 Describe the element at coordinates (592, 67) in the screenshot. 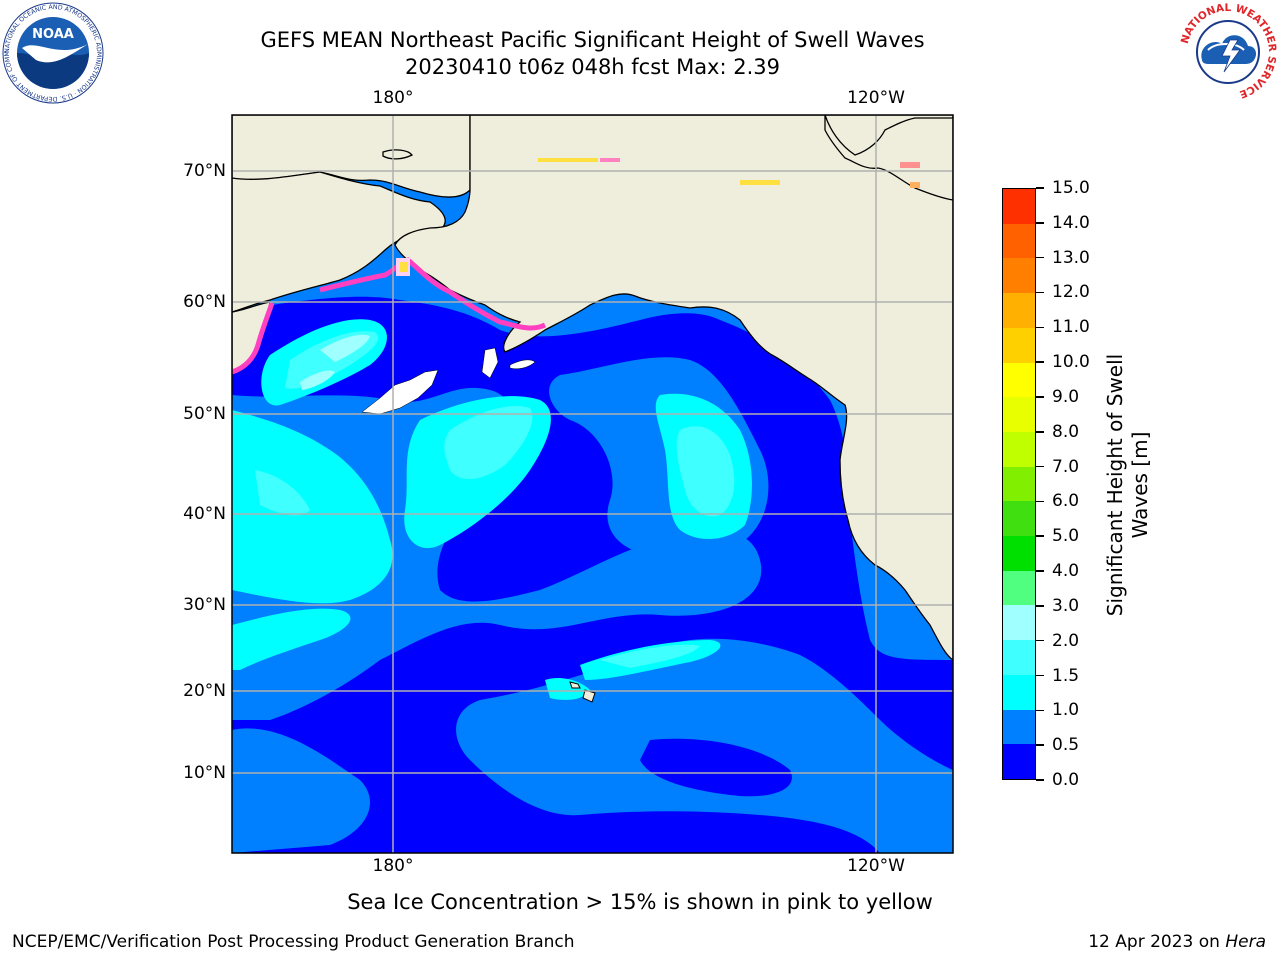

I see `map-subtitle: 20230410 t06z 048h fcst Max: 2.39` at that location.